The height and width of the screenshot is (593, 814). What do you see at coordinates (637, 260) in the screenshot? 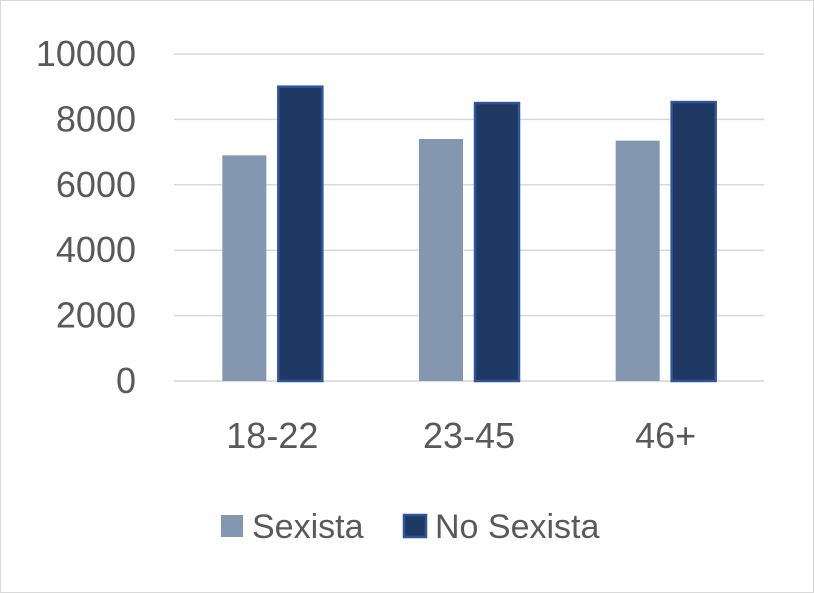
I see `bar-sexista-46+` at bounding box center [637, 260].